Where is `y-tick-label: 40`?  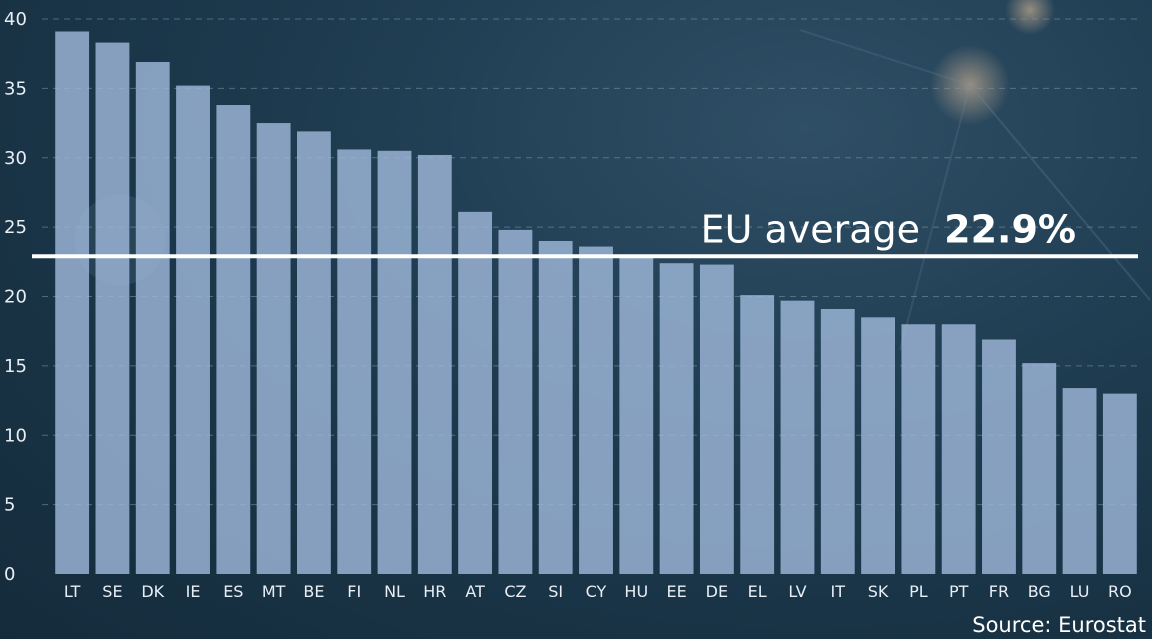
y-tick-label: 40 is located at coordinates (15, 19).